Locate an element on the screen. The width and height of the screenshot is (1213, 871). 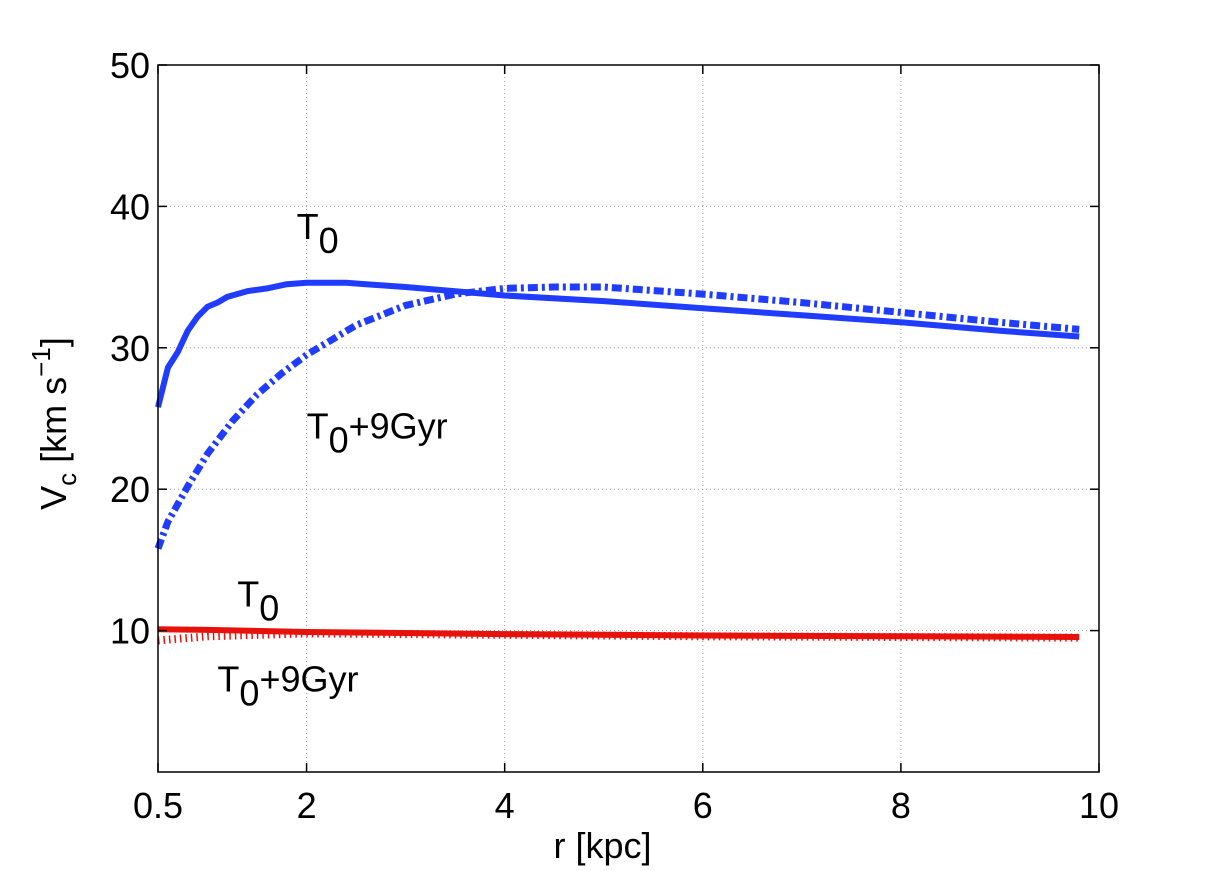
y-axis-title-unit: [km s is located at coordinates (53, 425).